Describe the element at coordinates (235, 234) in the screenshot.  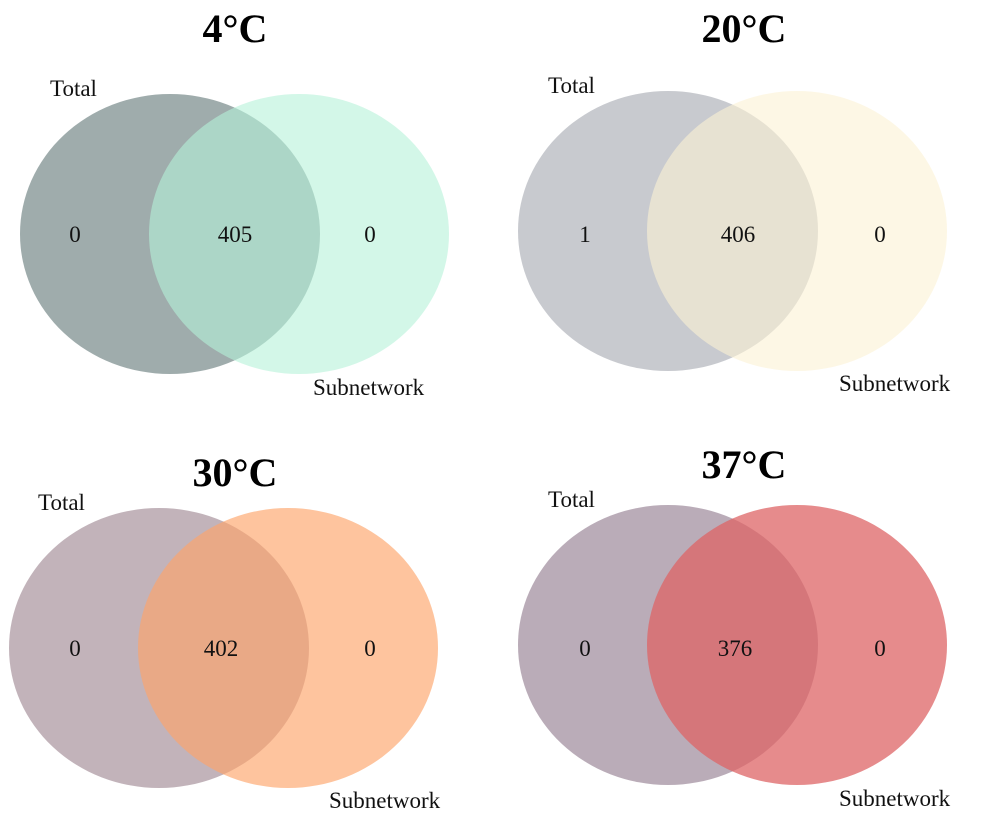
I see `count-intersection: 405` at that location.